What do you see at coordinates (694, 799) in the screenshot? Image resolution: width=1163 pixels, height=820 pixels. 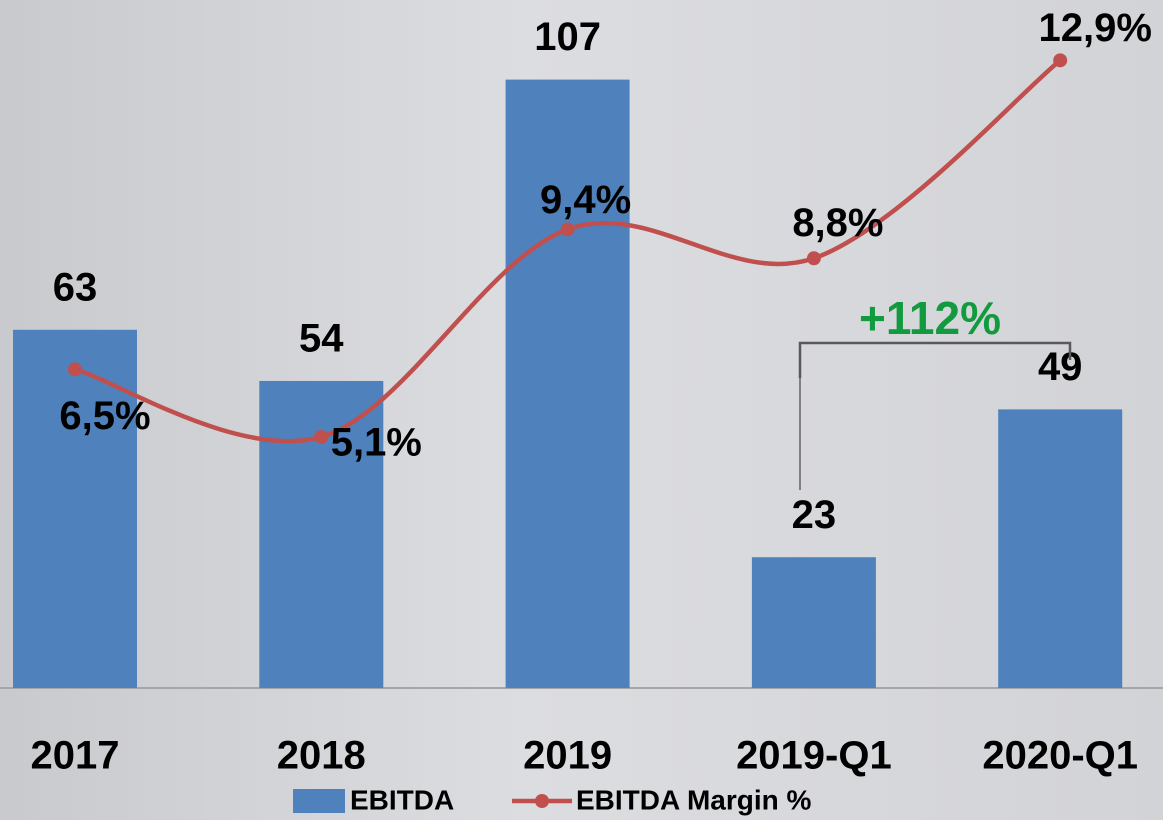 I see `legend-label: EBITDA Margin %` at bounding box center [694, 799].